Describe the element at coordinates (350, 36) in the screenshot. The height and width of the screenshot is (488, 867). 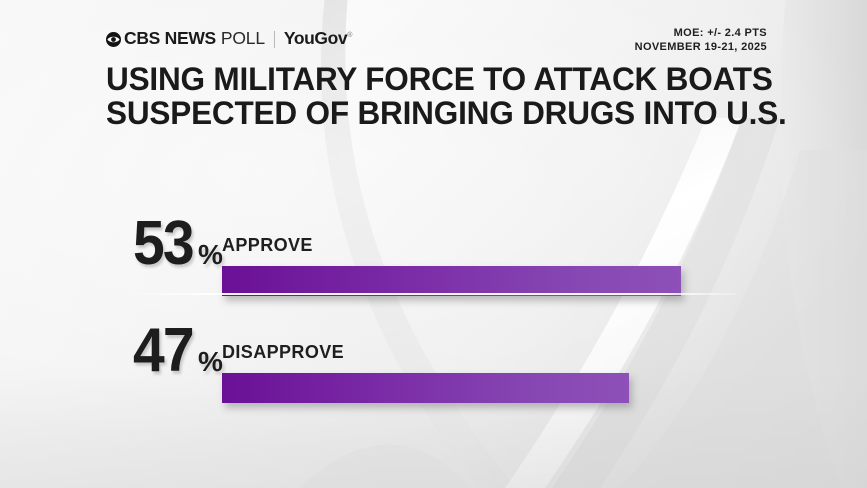
I see `logo-yougov-trademark: ®` at that location.